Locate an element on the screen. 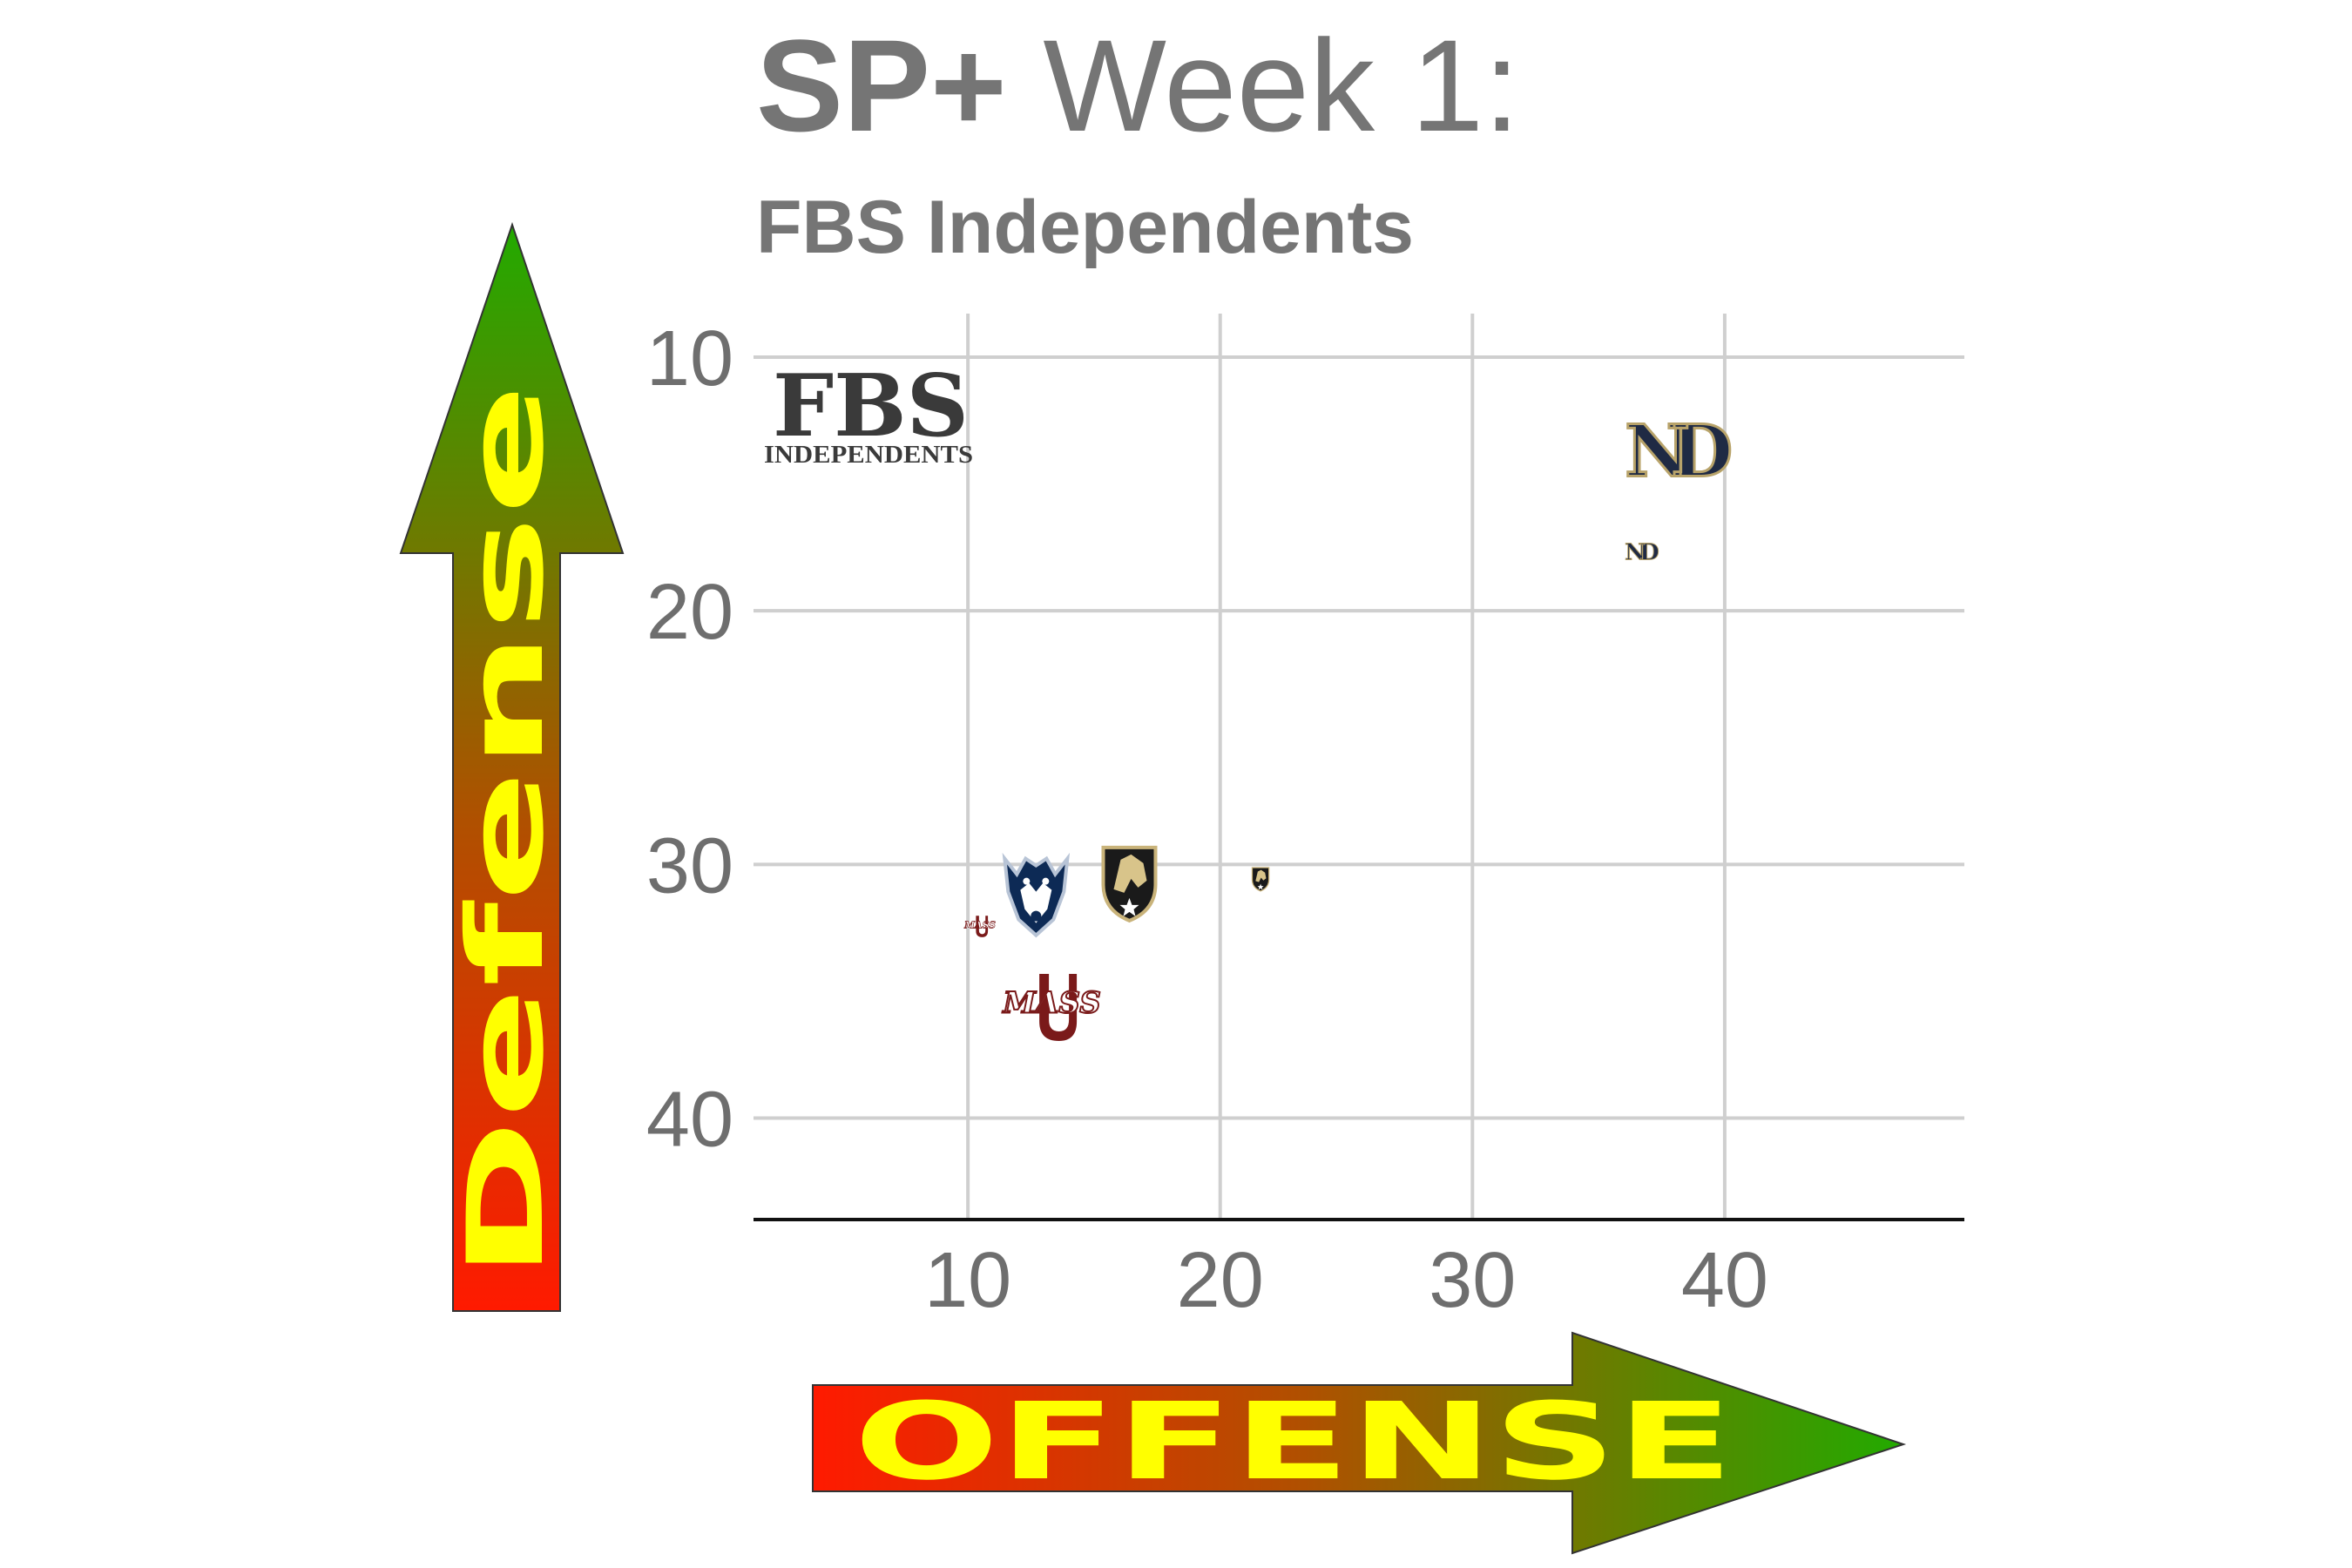  offense-arrow-label: OFFENSE is located at coordinates (1294, 1442).